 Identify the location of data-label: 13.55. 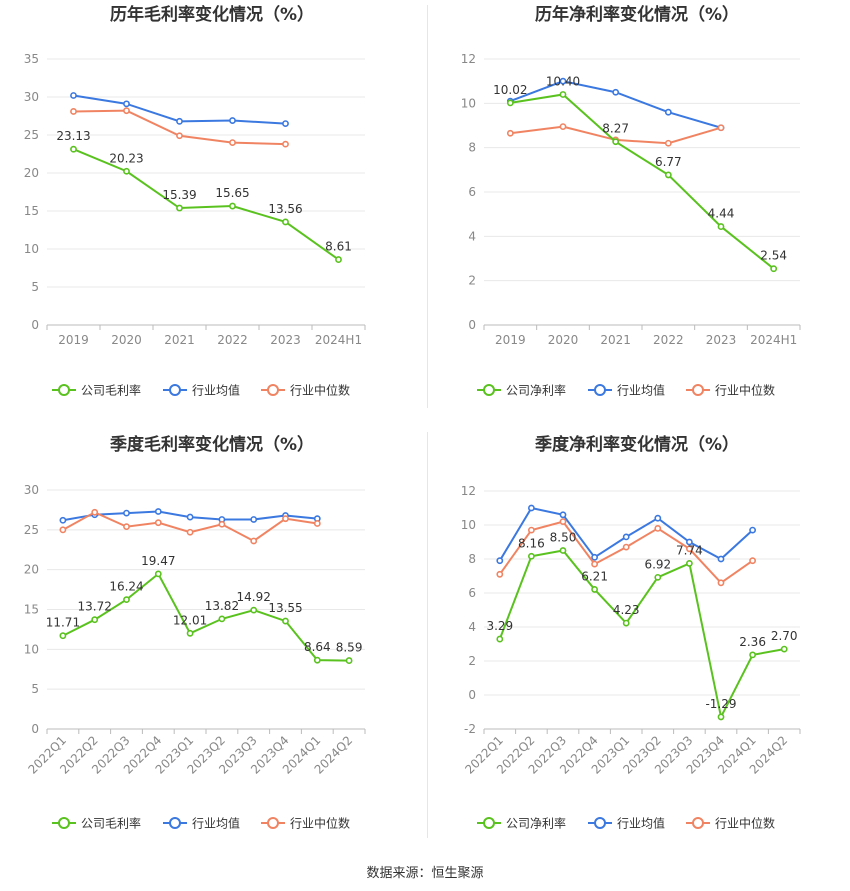
(285, 608).